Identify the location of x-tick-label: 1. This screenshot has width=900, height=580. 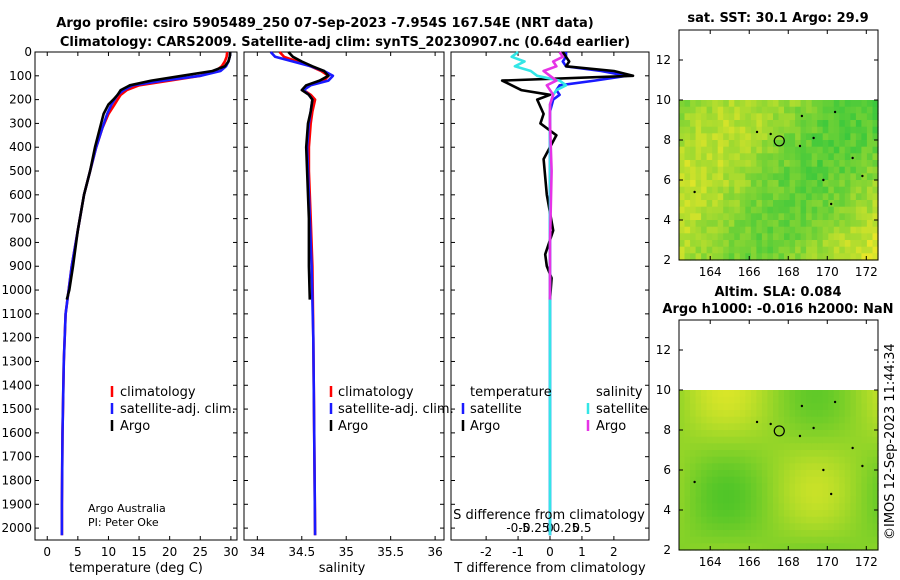
(582, 552).